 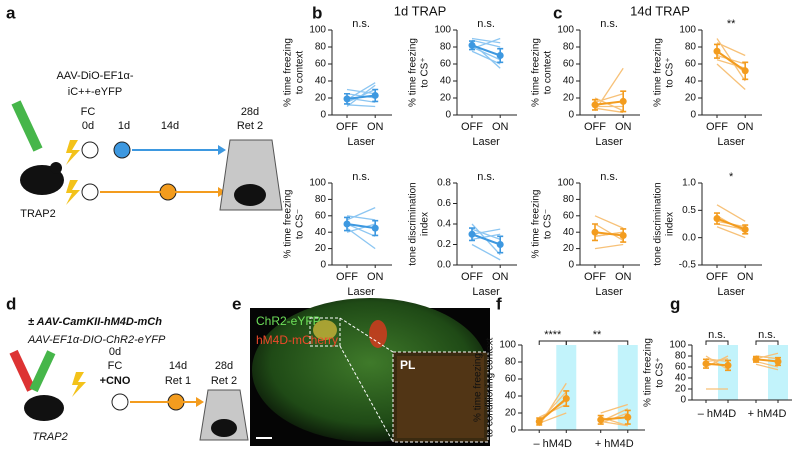 I want to click on day-label: 1d, so click(x=124, y=126).